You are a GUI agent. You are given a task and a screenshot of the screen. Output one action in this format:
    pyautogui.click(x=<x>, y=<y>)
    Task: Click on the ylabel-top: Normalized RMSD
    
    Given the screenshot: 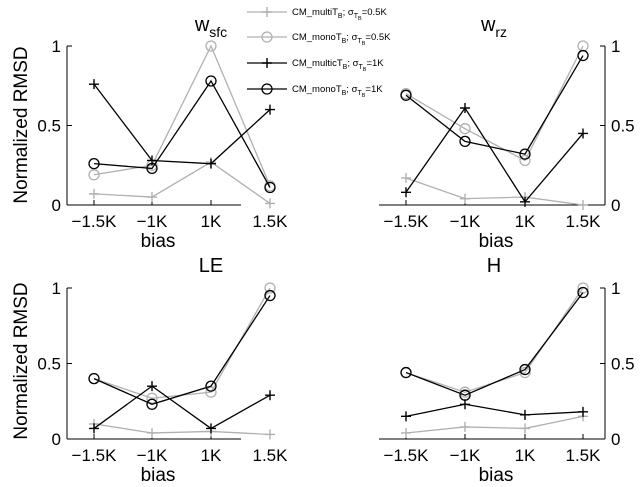 What is the action you would take?
    pyautogui.click(x=21, y=124)
    